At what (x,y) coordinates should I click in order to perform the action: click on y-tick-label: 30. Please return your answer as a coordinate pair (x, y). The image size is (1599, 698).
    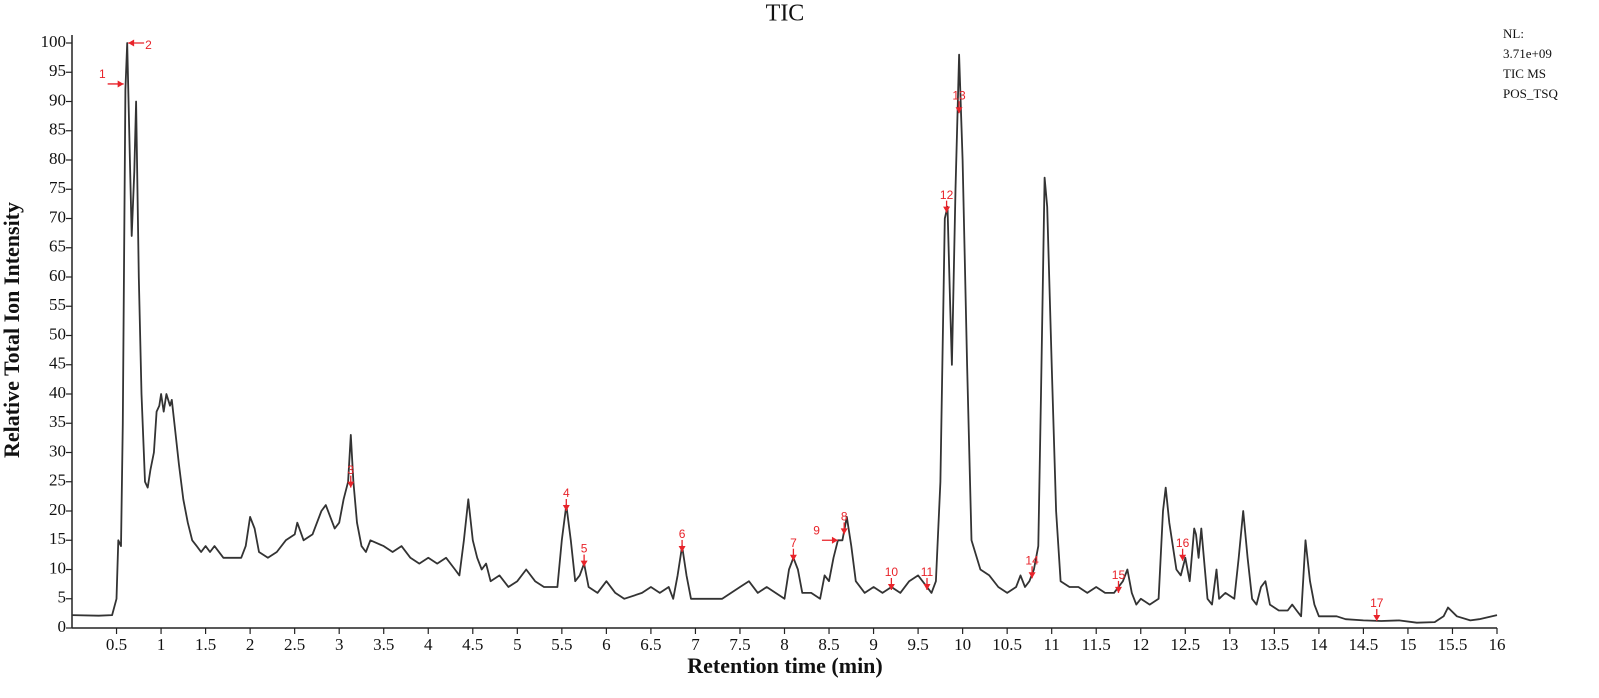
    Looking at the image, I should click on (57, 450).